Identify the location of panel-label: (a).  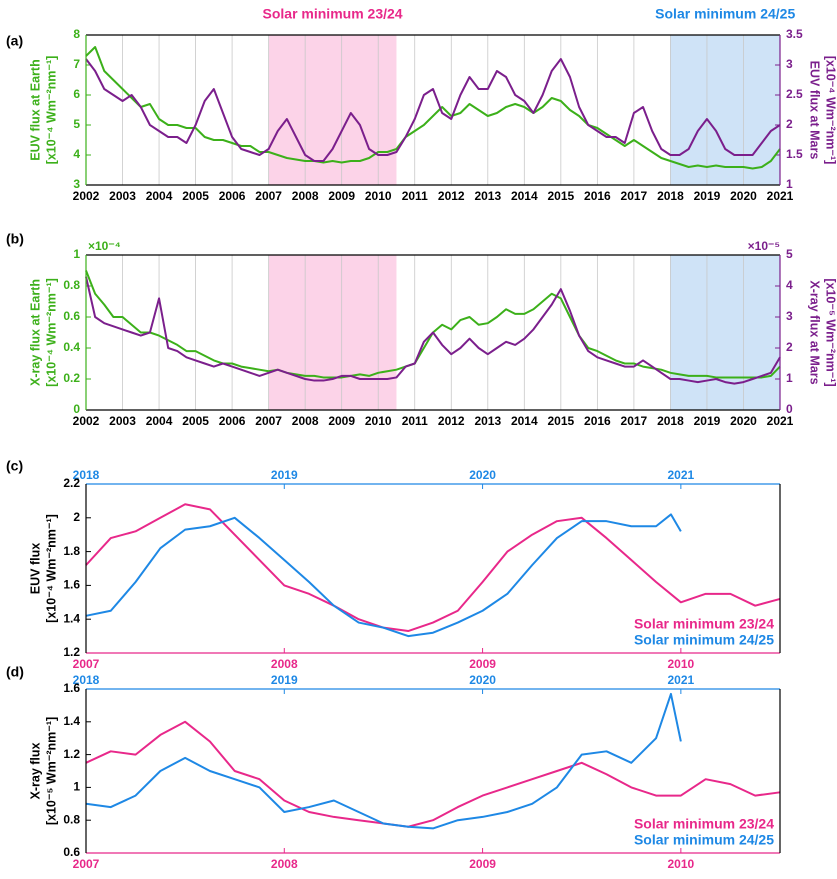
(14, 41).